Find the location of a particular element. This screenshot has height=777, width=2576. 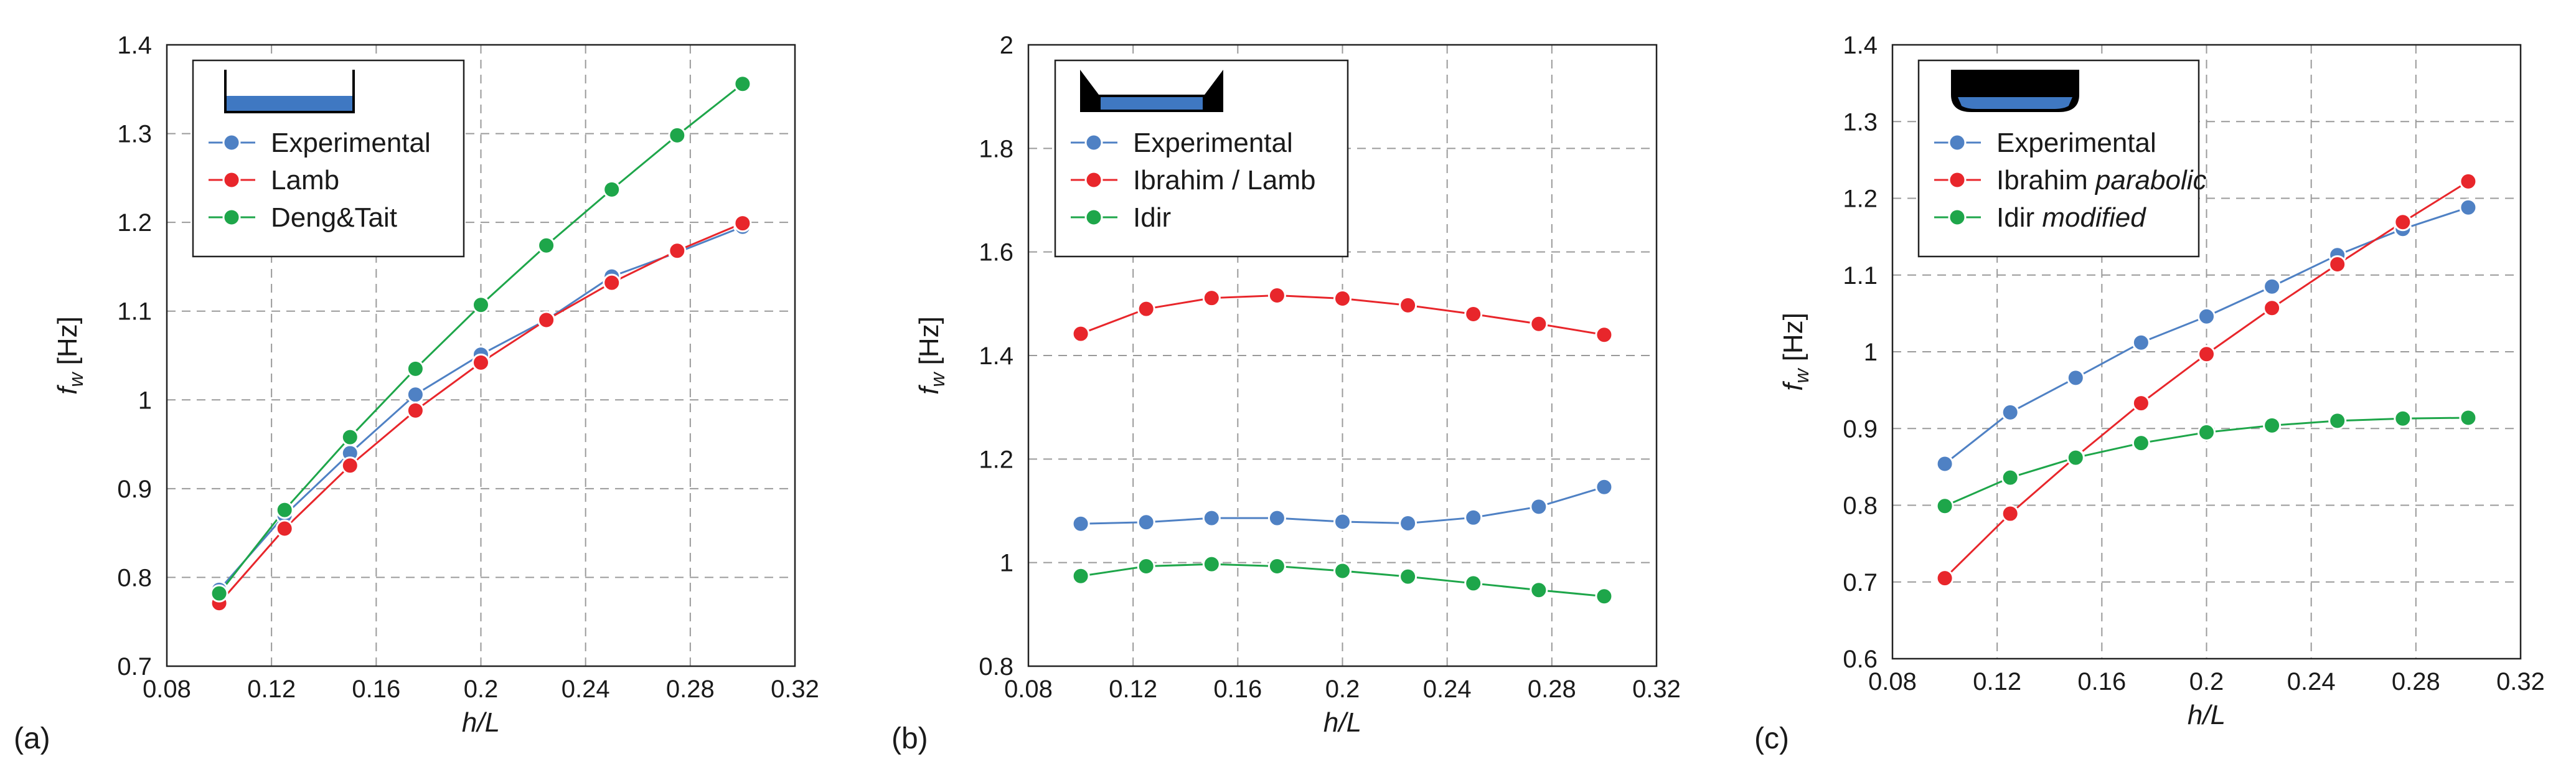

legend-label: Ibrahim parabolic is located at coordinates (2101, 180).